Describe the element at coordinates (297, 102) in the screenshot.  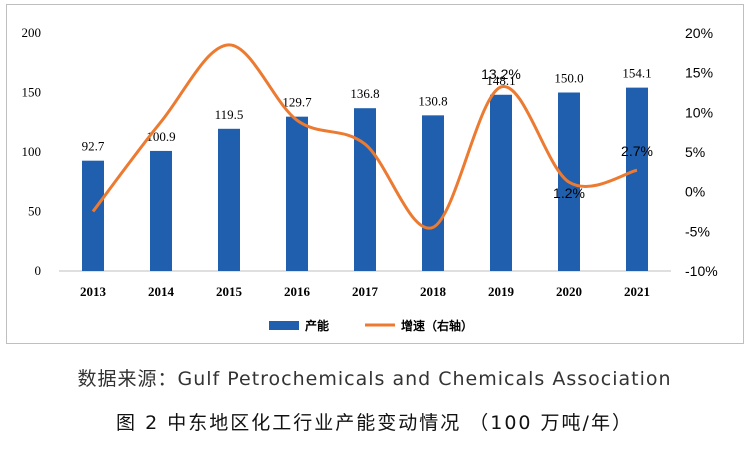
I see `bar-data-label: 129.7` at that location.